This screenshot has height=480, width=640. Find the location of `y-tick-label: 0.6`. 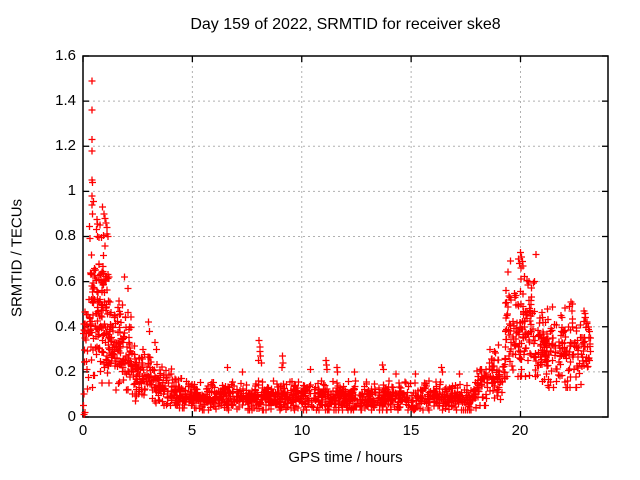

y-tick-label: 0.6 is located at coordinates (65, 281).